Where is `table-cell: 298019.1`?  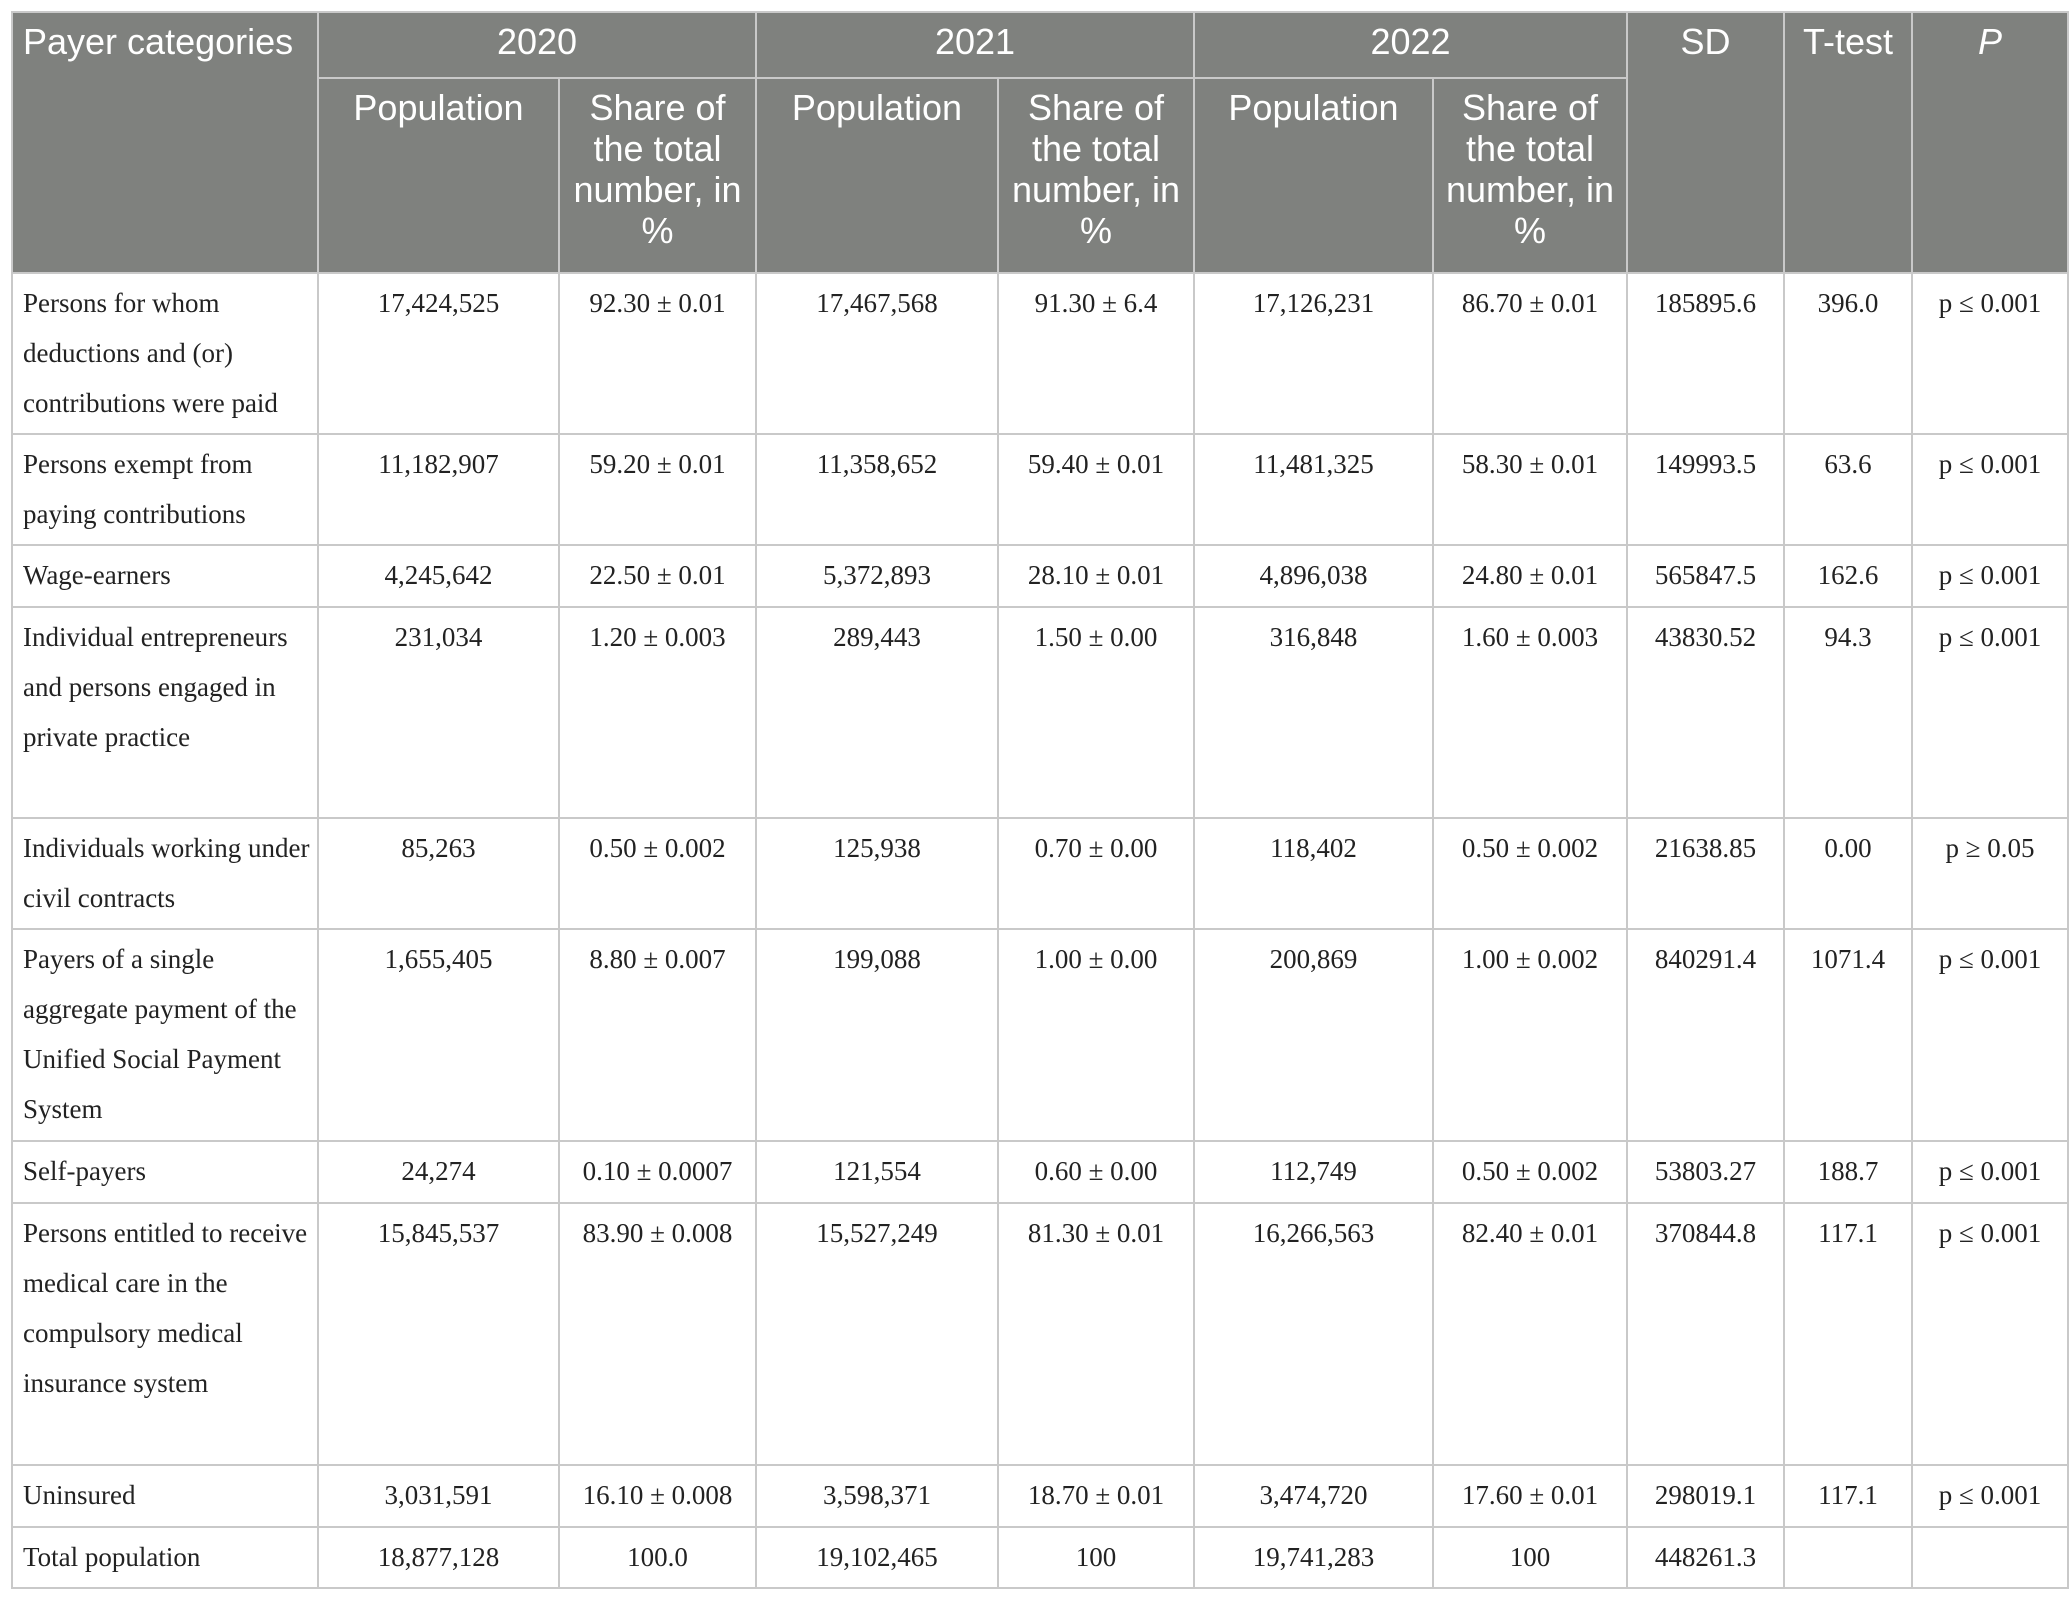 table-cell: 298019.1 is located at coordinates (1705, 1496).